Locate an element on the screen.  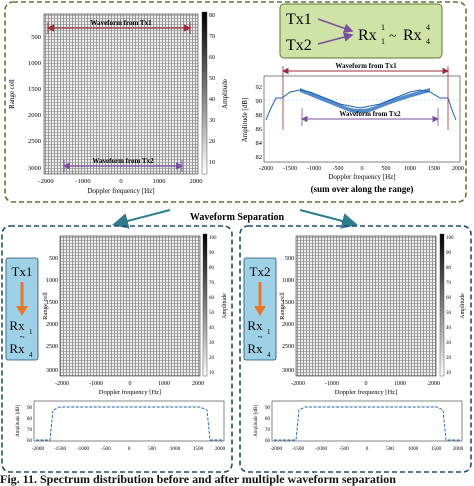
left-rx-bottom-sub: 4 is located at coordinates (31, 355).